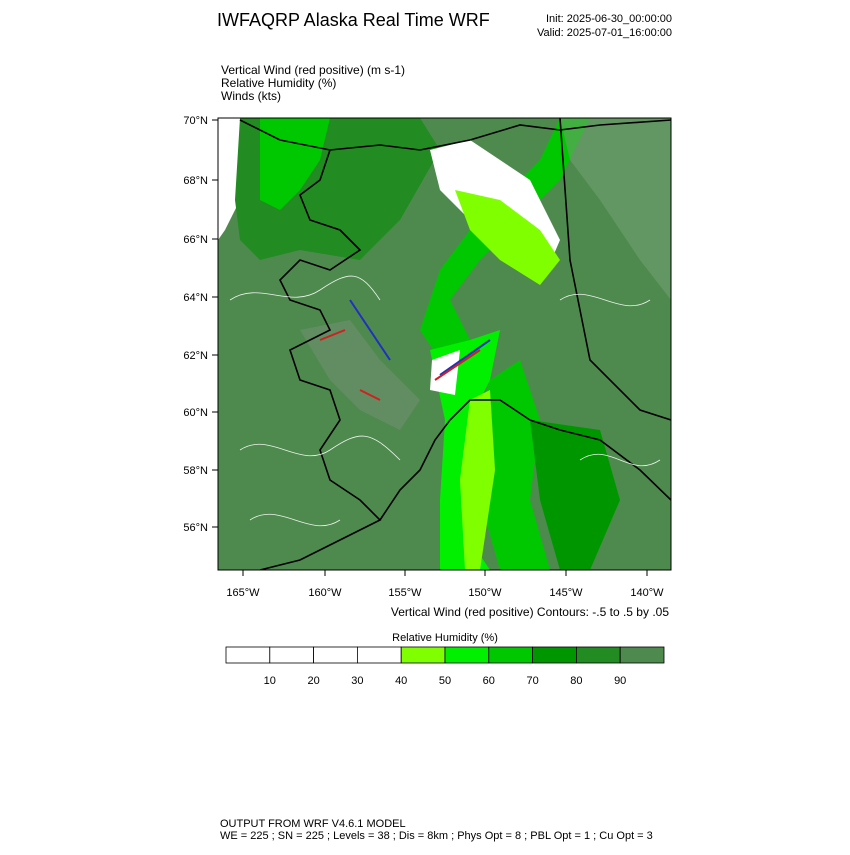 The height and width of the screenshot is (855, 850). I want to click on colorbar-label: 60, so click(489, 681).